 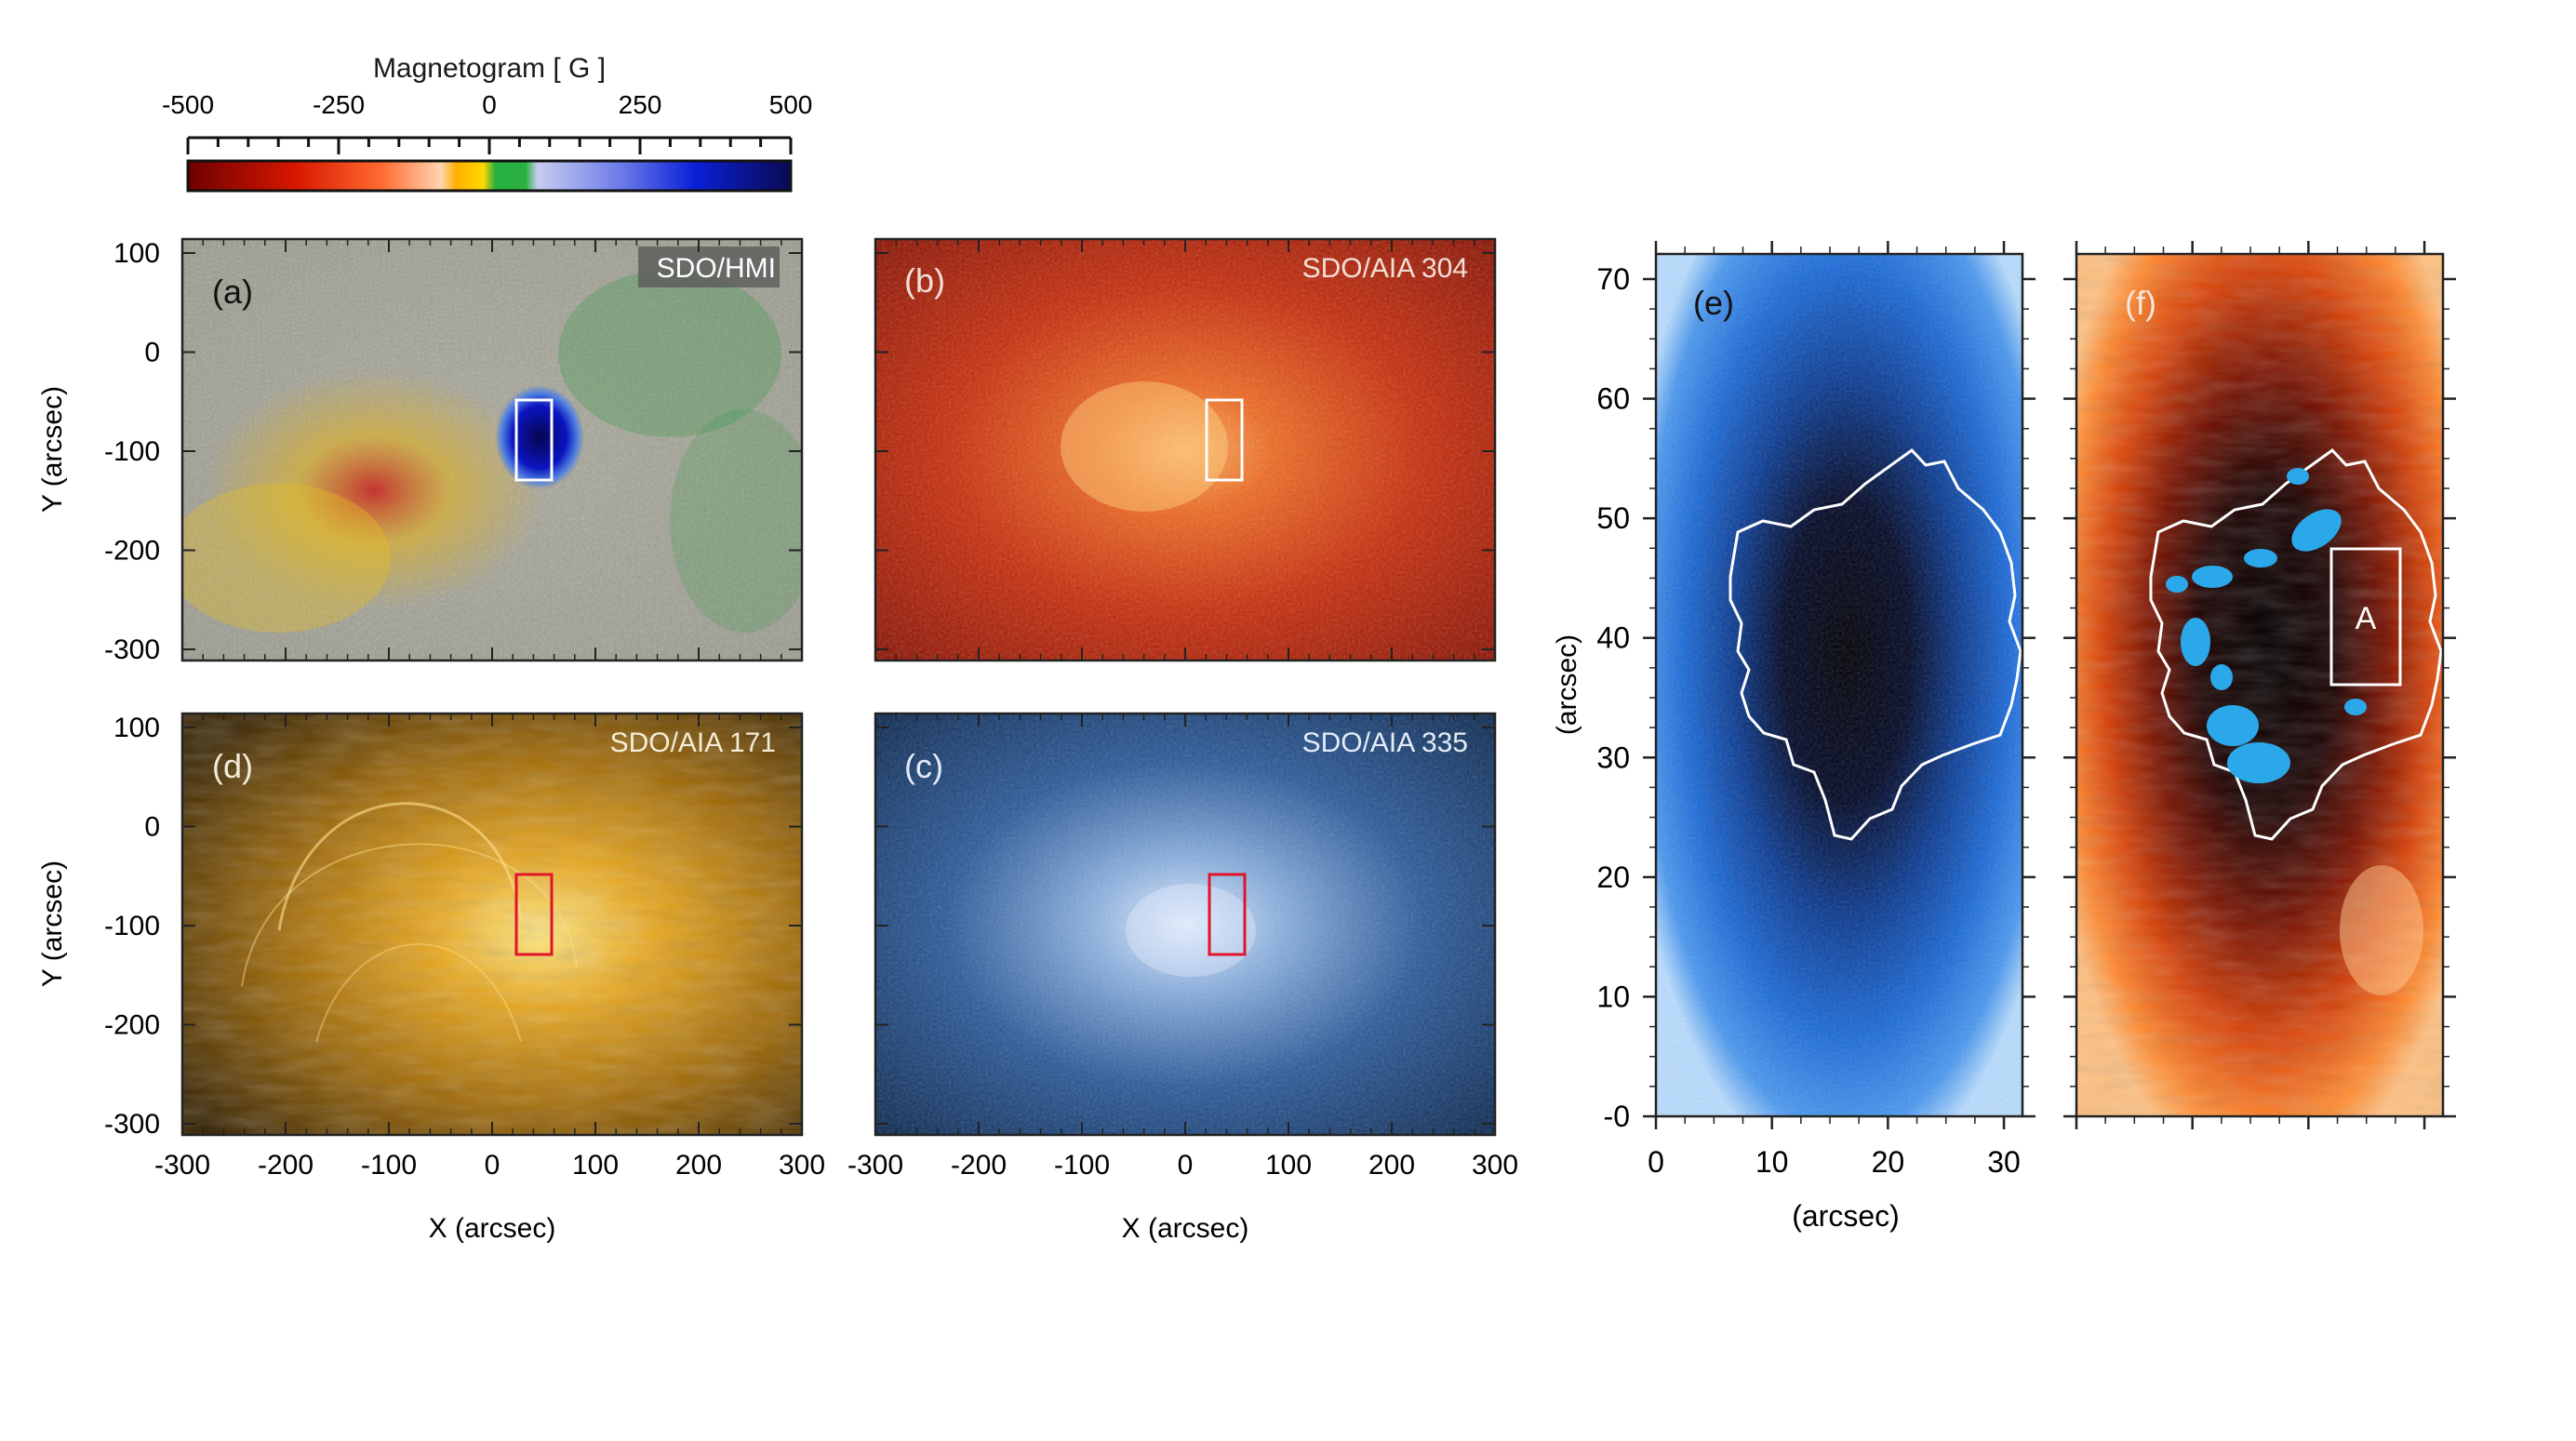 What do you see at coordinates (489, 146) in the screenshot?
I see `colorbar-ticks` at bounding box center [489, 146].